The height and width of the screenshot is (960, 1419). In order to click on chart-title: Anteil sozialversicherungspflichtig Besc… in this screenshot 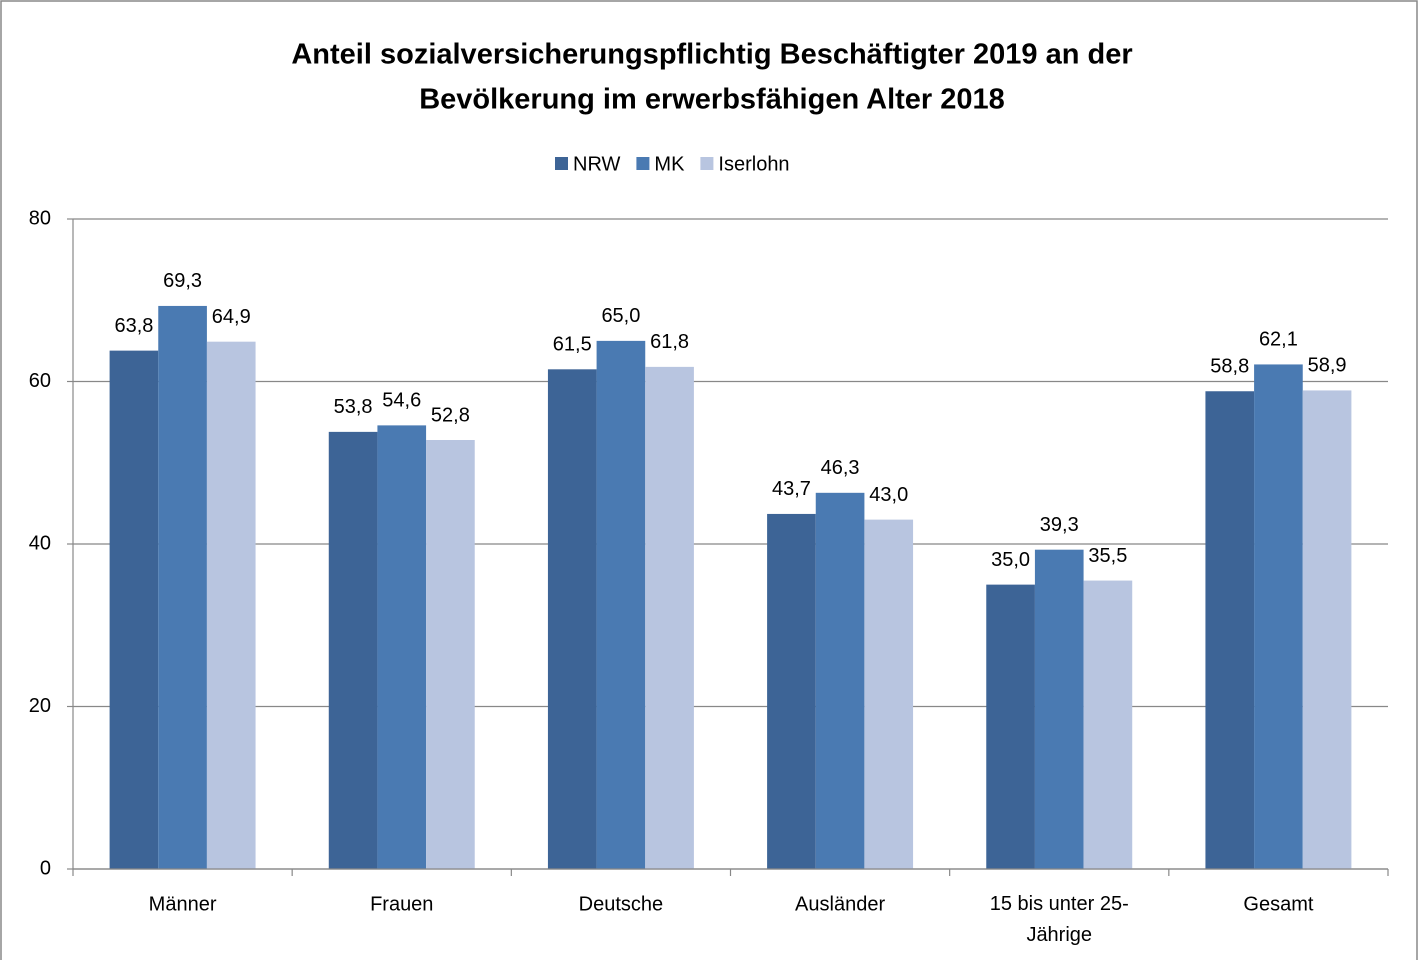, I will do `click(711, 55)`.